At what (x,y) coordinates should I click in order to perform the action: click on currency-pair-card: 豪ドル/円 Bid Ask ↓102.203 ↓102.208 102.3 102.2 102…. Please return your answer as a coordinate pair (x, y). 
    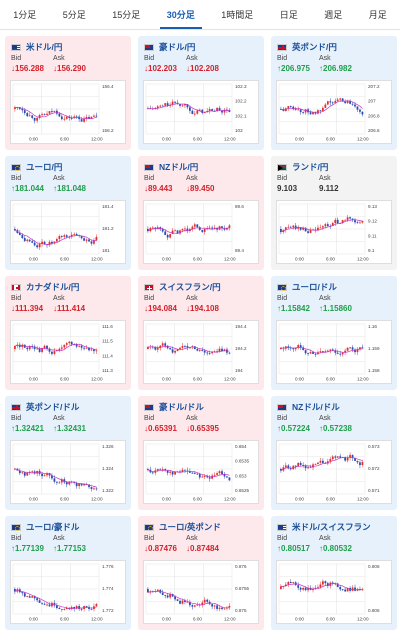
    Looking at the image, I should click on (201, 93).